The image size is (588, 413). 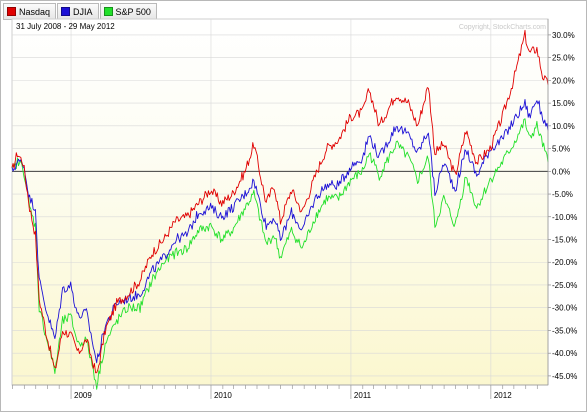 I want to click on y-tick-label: 5.0%, so click(x=561, y=149).